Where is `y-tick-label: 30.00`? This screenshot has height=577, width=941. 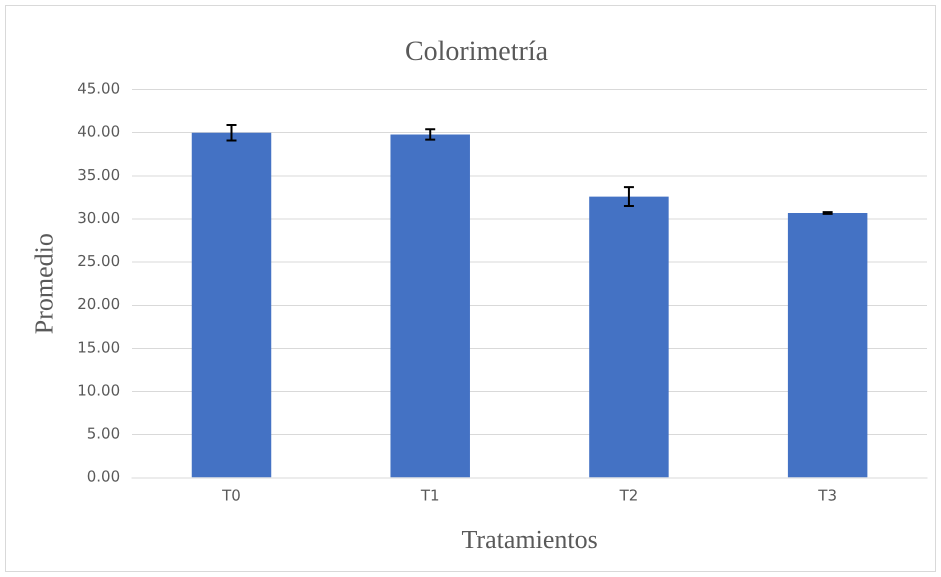
y-tick-label: 30.00 is located at coordinates (98, 217).